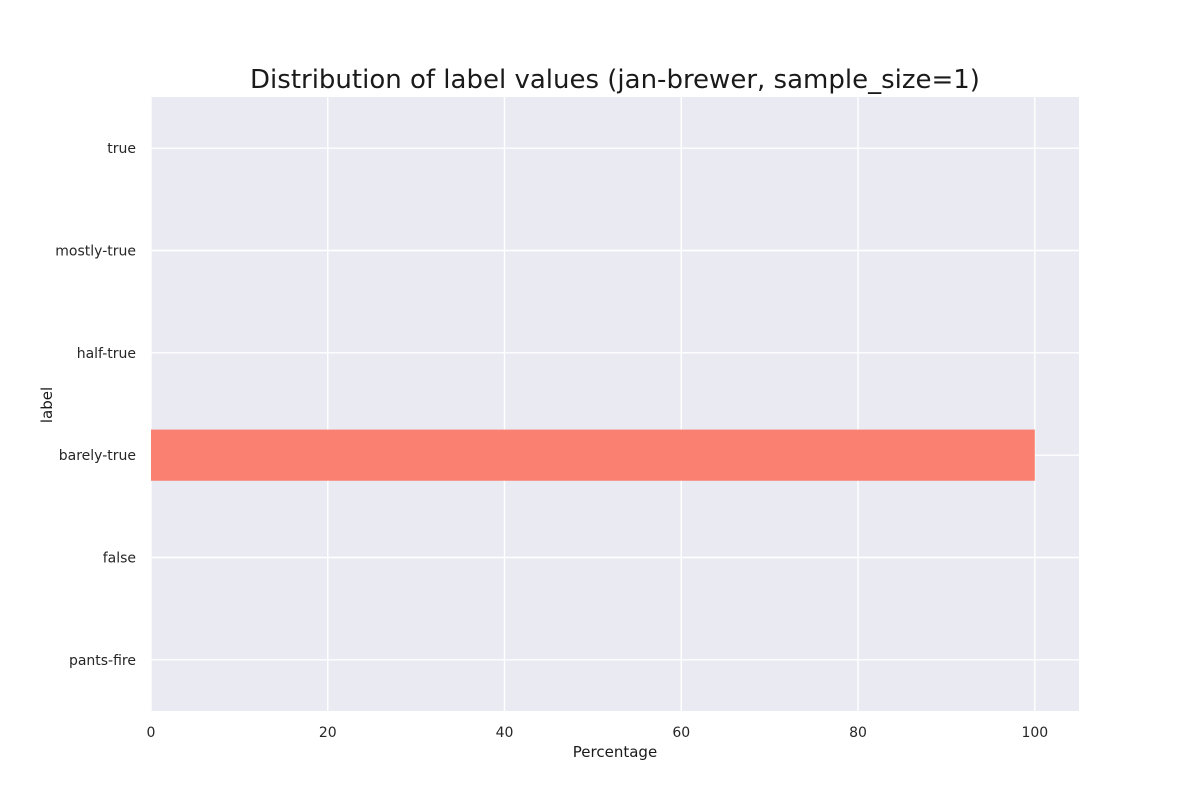 The height and width of the screenshot is (800, 1200). I want to click on y-tick-label: pants-fire, so click(102, 661).